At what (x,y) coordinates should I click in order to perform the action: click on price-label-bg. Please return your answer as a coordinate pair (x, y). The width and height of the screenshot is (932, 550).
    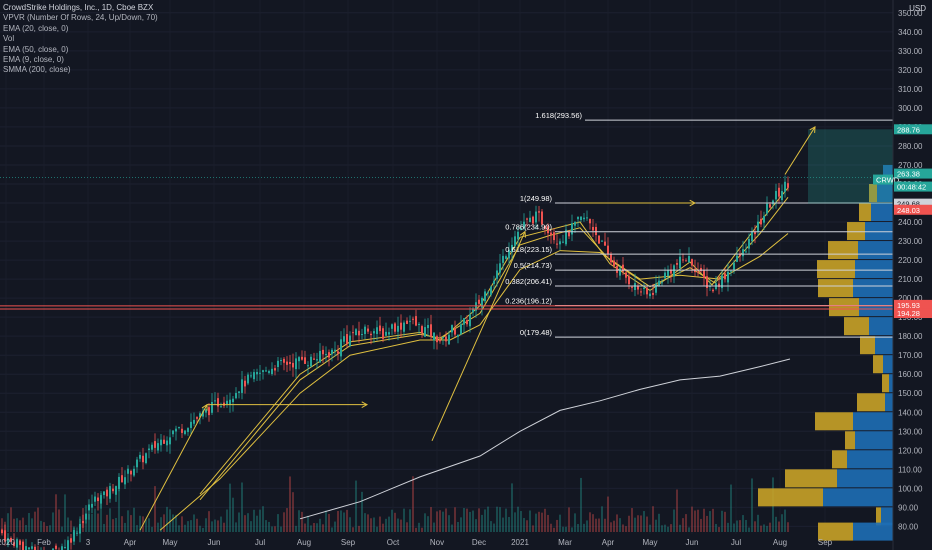
    Looking at the image, I should click on (913, 173).